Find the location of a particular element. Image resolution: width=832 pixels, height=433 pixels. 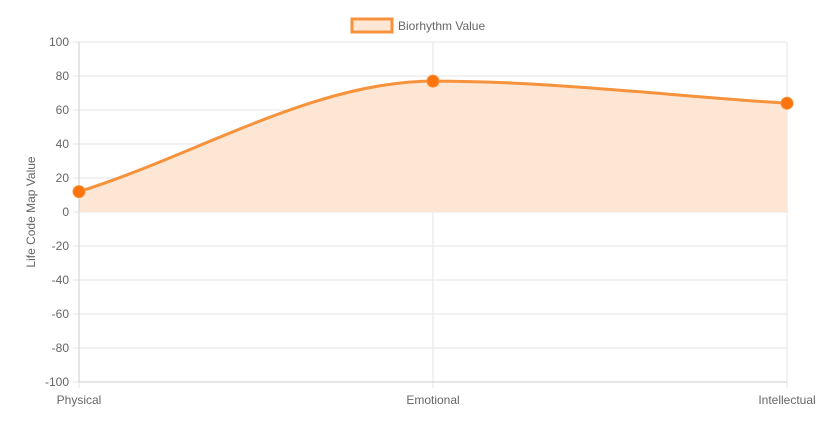

y-tick-label: 40 is located at coordinates (63, 144).